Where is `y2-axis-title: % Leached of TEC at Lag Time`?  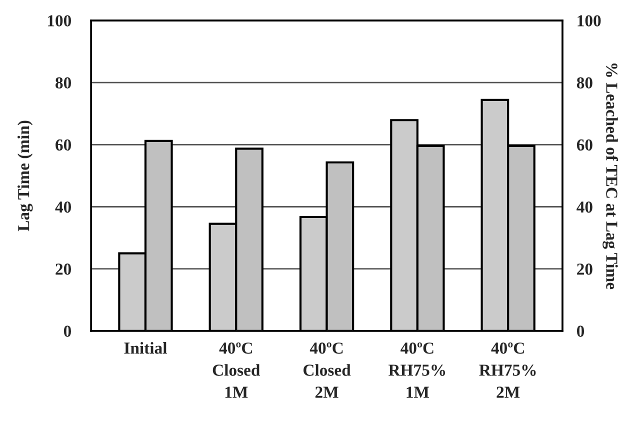 y2-axis-title: % Leached of TEC at Lag Time is located at coordinates (610, 177).